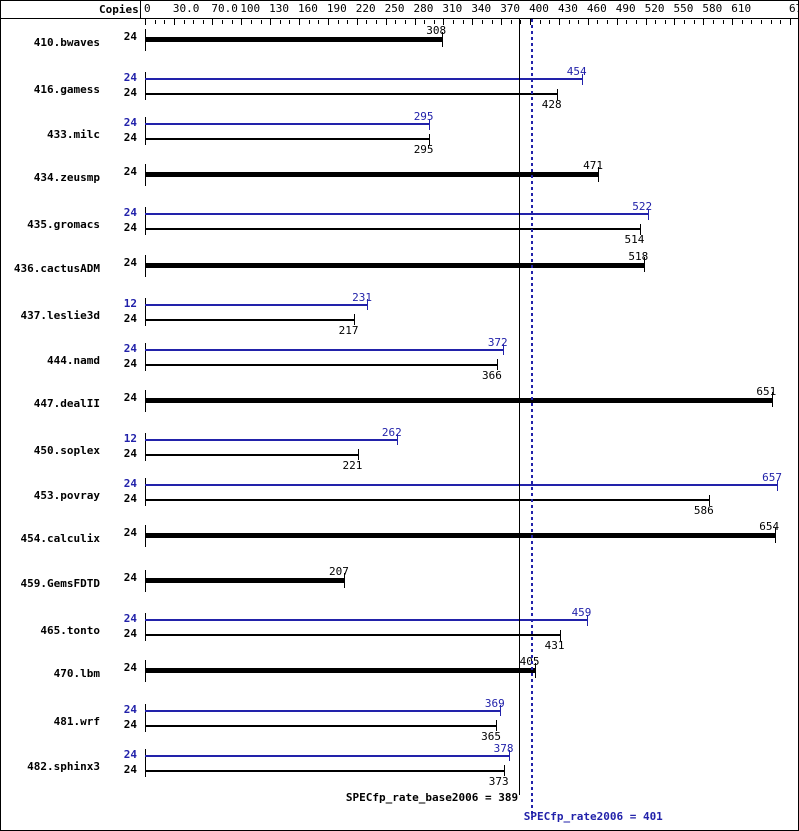 This screenshot has height=831, width=799. I want to click on benchmark-row: 433.milc 295 24 295 24, so click(399, 134).